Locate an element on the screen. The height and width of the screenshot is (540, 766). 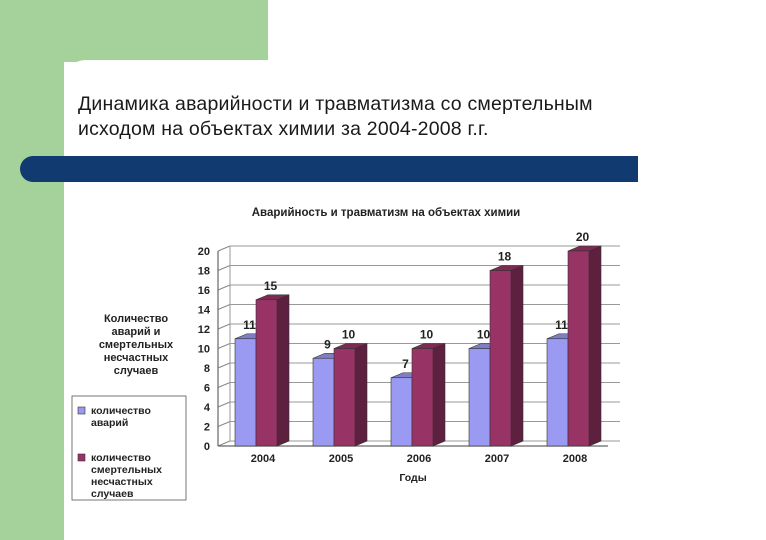
legend-label: количество смертельных несчастных случаев is located at coordinates (126, 476).